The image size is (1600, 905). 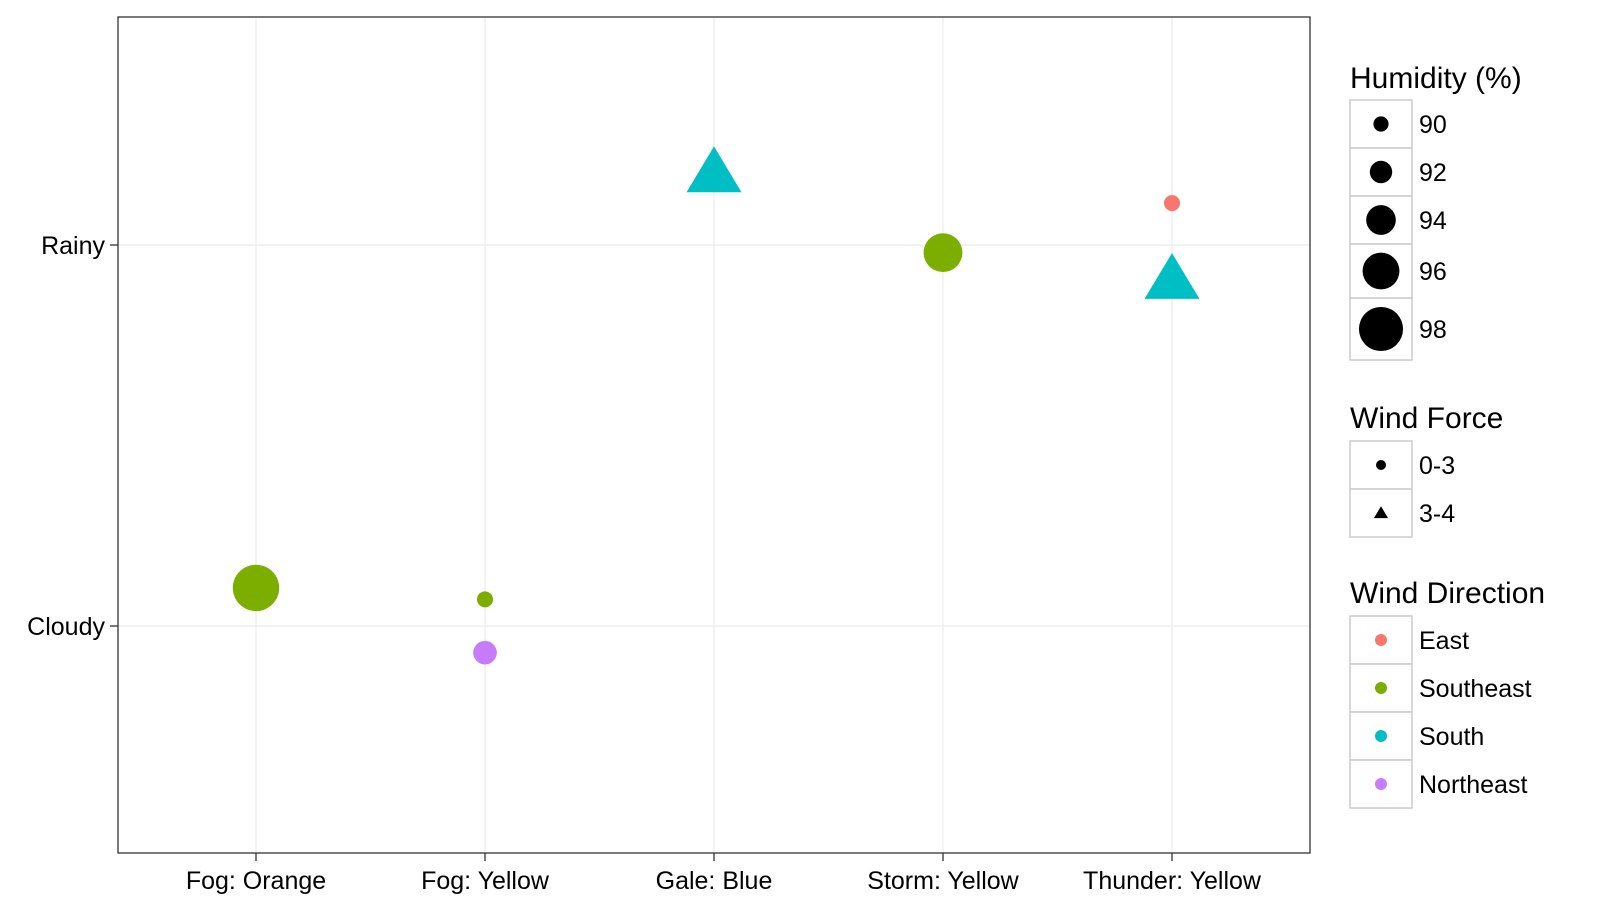 I want to click on legend-label-wind-force: 3-4, so click(x=1437, y=514).